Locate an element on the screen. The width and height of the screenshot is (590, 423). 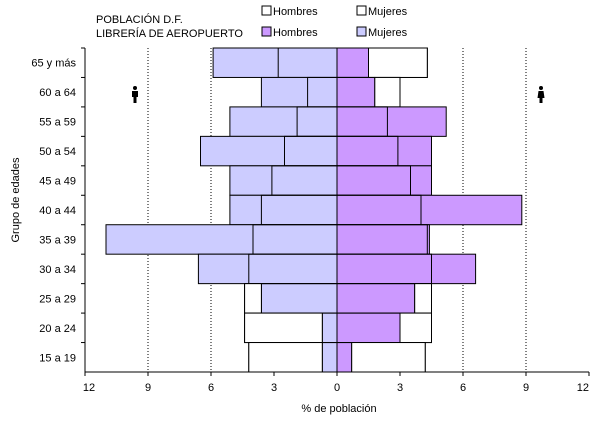
chart-title: POBLACIÓN D.F. LIBRERÍA DE AEROPUERTO is located at coordinates (169, 26).